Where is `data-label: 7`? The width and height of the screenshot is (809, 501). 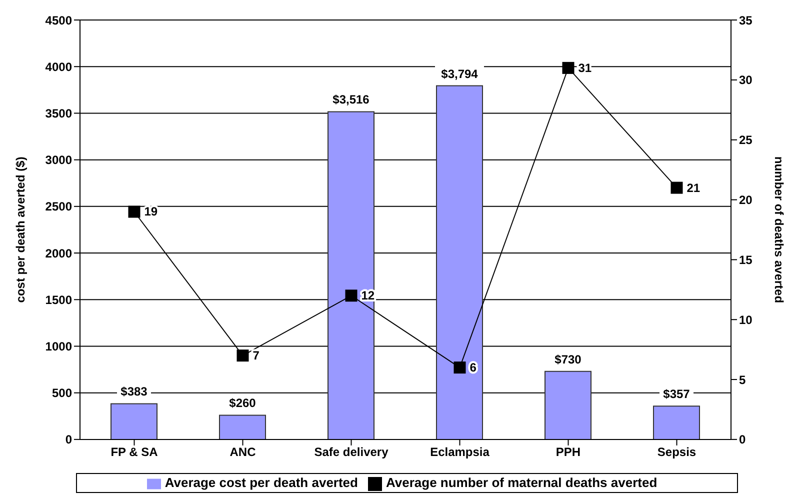
data-label: 7 is located at coordinates (256, 355).